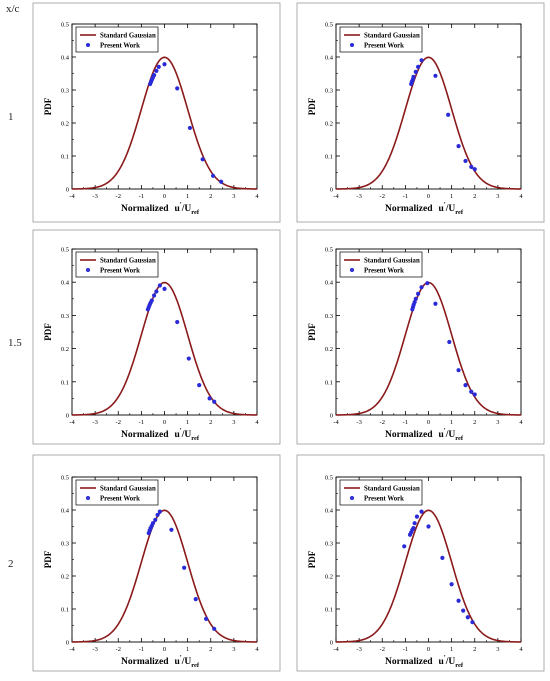 Image resolution: width=550 pixels, height=681 pixels. What do you see at coordinates (141, 422) in the screenshot?
I see `x-tick-label: -1` at bounding box center [141, 422].